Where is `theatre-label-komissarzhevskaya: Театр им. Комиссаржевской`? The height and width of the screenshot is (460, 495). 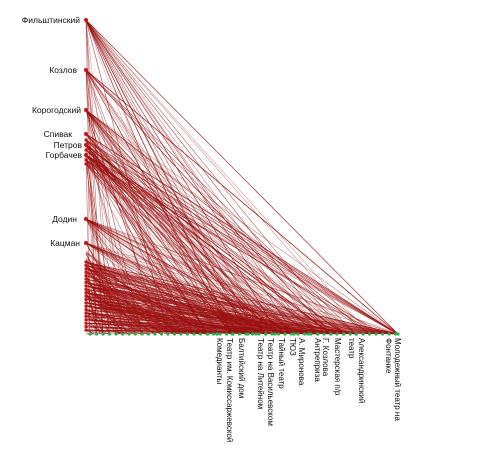 theatre-label-komissarzhevskaya: Театр им. Комиссаржевской is located at coordinates (229, 390).